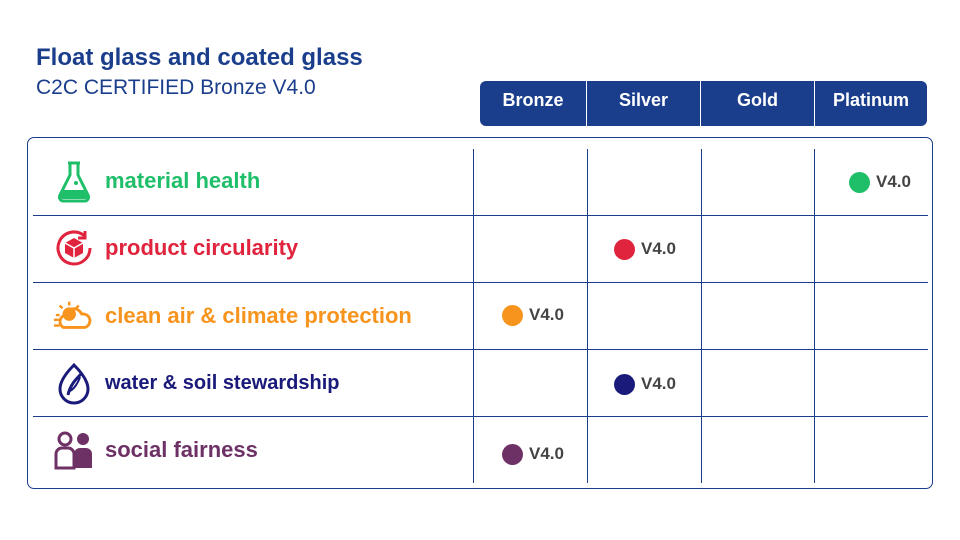  What do you see at coordinates (181, 449) in the screenshot?
I see `category-label: social fairness` at bounding box center [181, 449].